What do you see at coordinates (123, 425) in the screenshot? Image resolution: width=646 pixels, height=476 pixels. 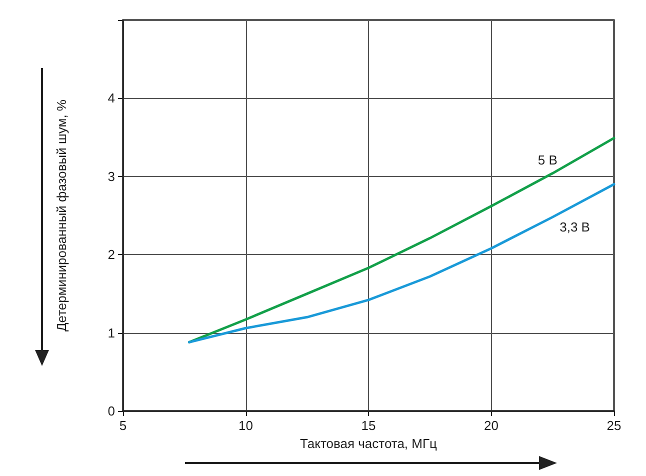 I see `x-tick-label: 5` at bounding box center [123, 425].